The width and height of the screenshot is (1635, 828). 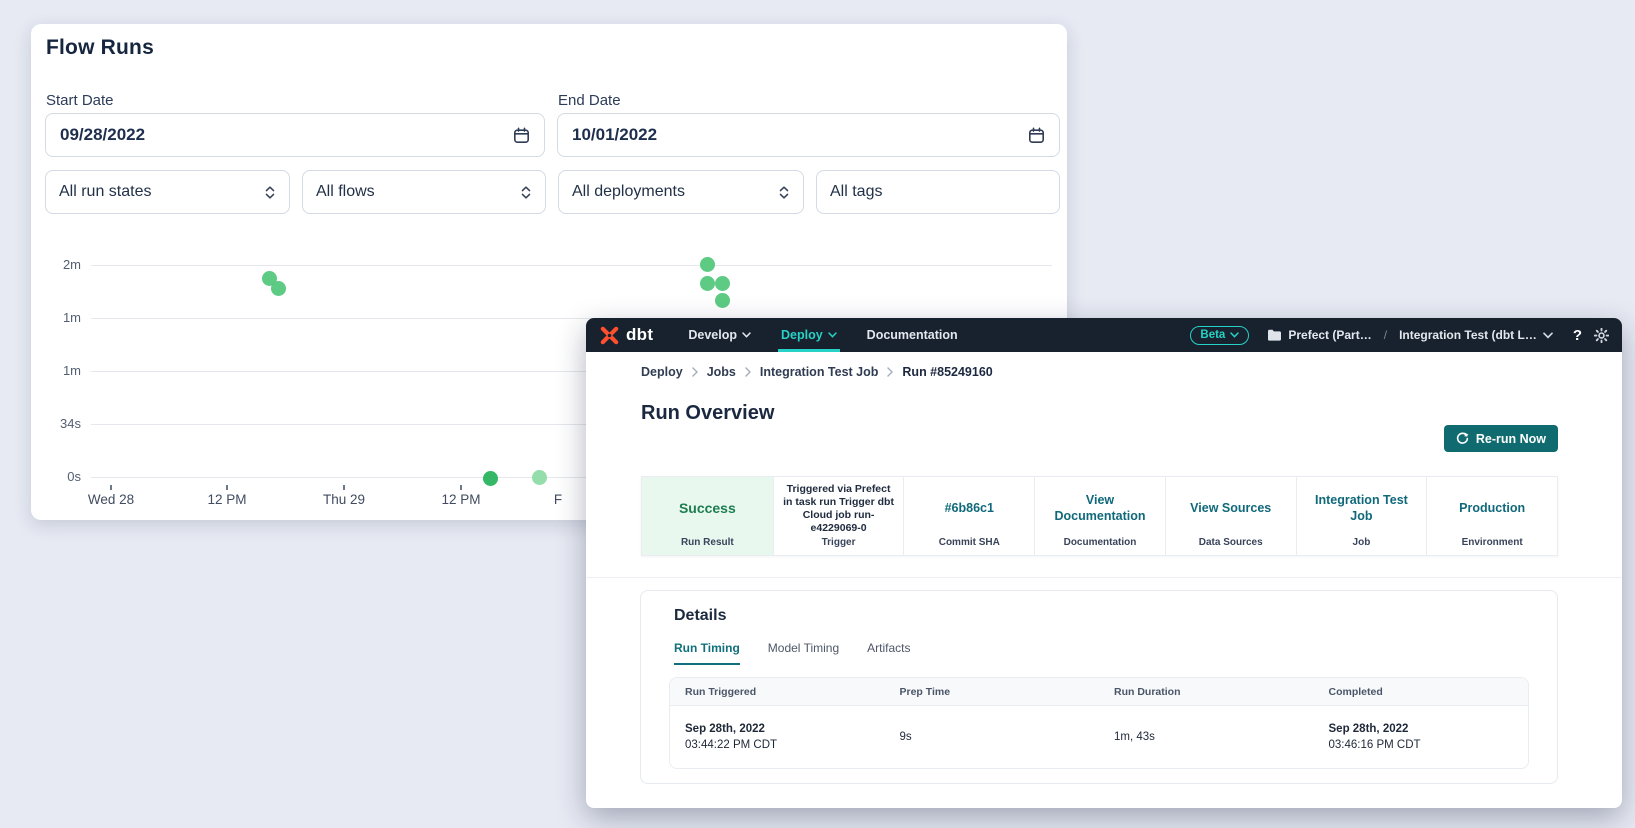 I want to click on tab-model-timing: Model Timing, so click(x=803, y=648).